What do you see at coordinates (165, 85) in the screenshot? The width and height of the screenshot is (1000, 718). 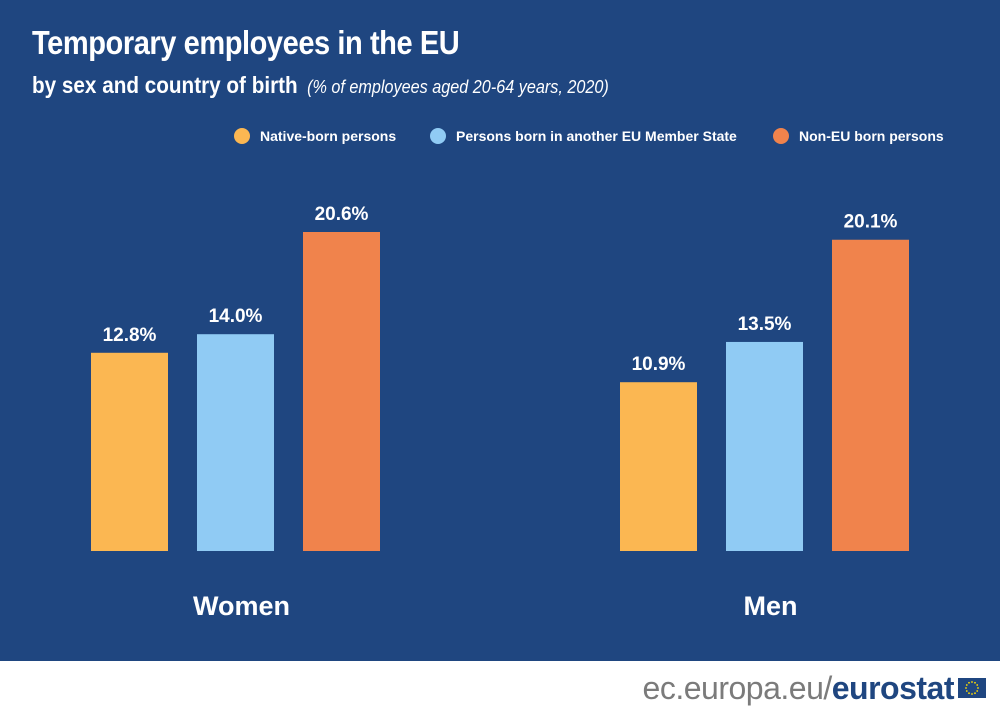 I see `chart-subtitle: by sex and country of birth` at bounding box center [165, 85].